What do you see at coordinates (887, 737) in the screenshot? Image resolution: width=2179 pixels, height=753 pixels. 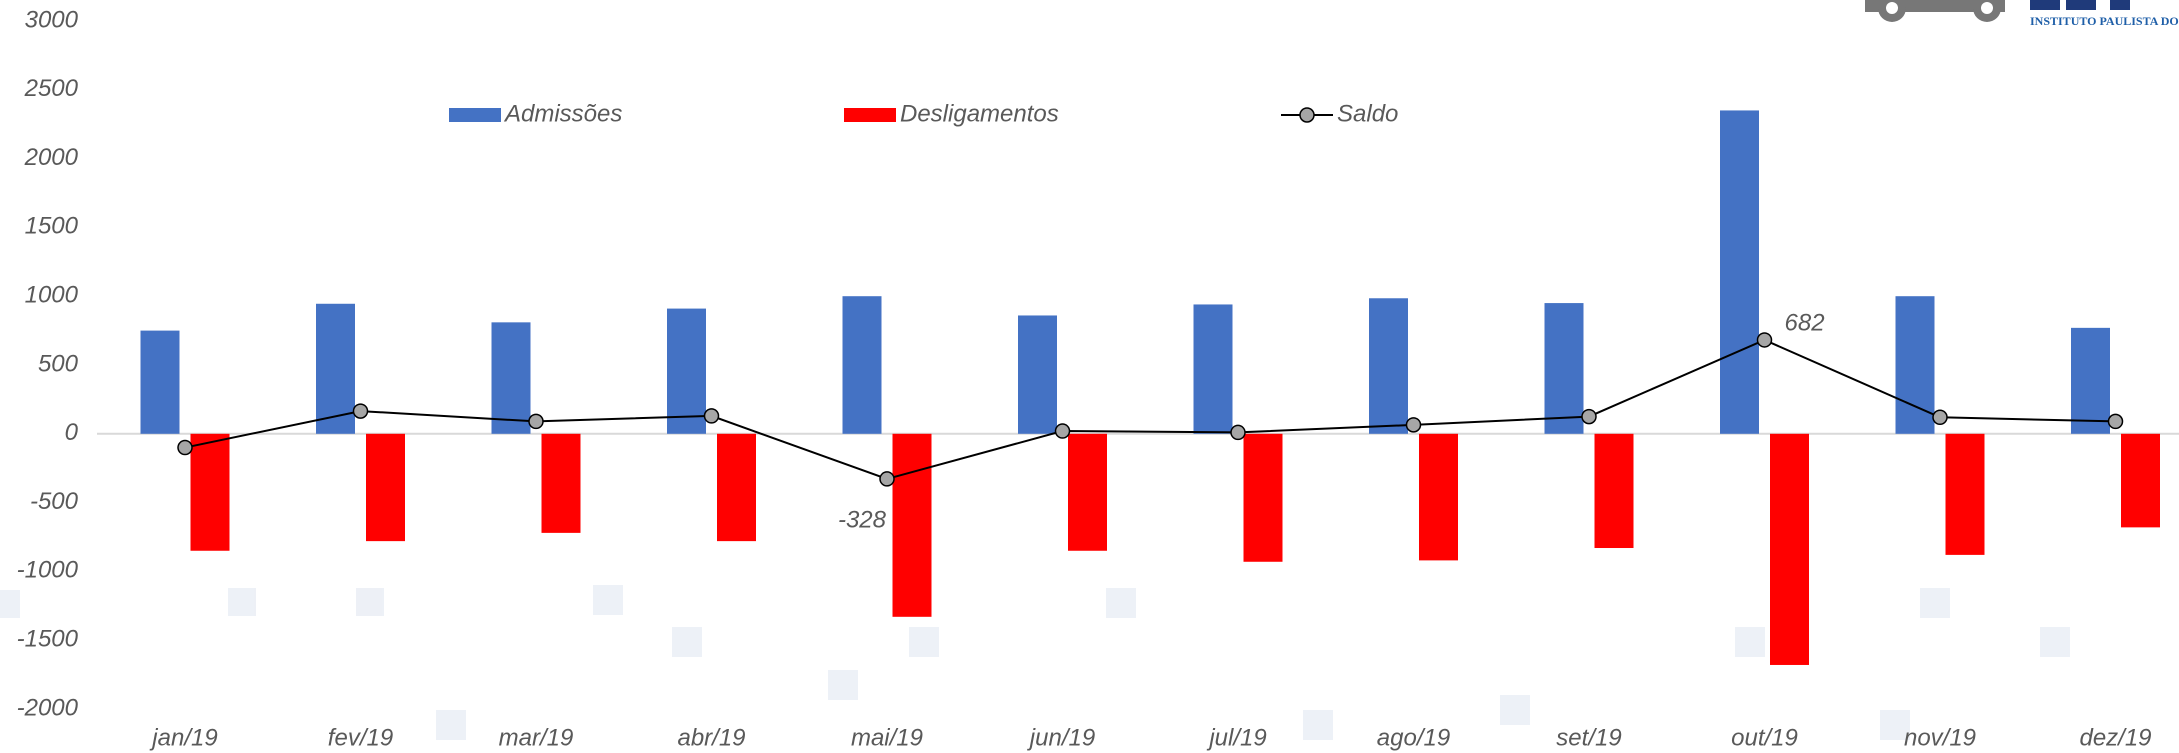 I see `x-tick-label: mai/19` at bounding box center [887, 737].